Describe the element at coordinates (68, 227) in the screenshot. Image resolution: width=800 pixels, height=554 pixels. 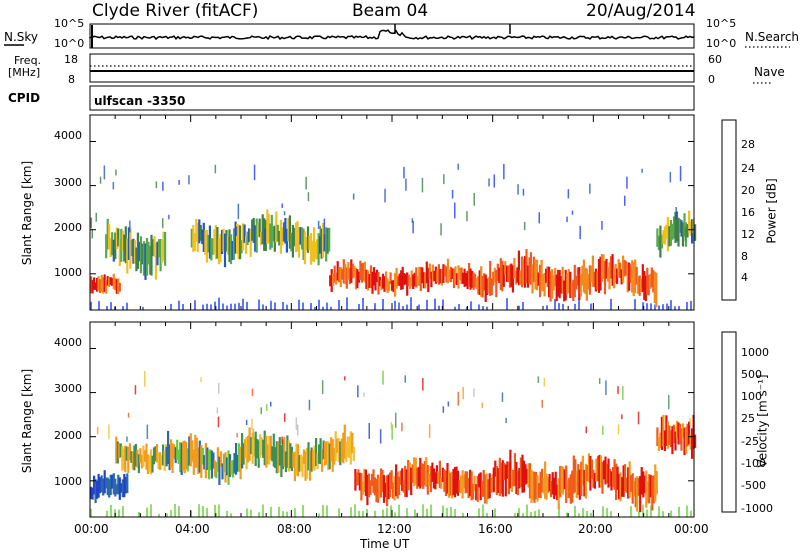
I see `power-ytick-2000: 2000` at that location.